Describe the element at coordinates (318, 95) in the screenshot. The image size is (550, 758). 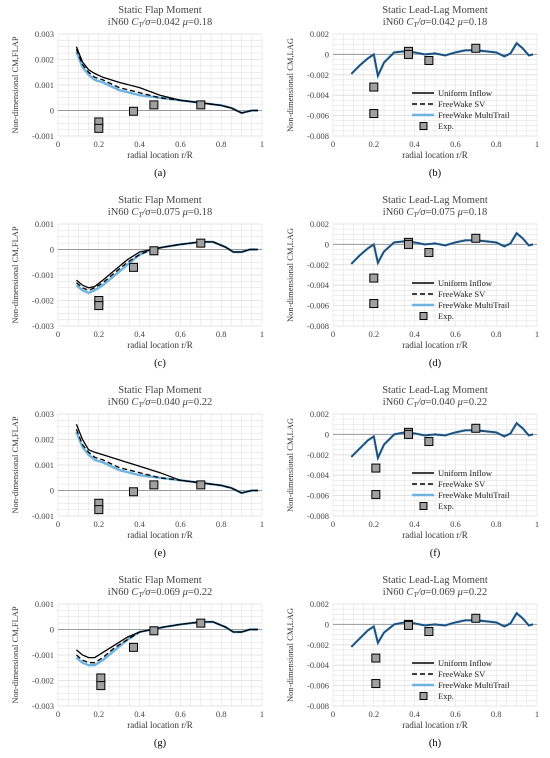
I see `y-tick-label: -0.004` at that location.